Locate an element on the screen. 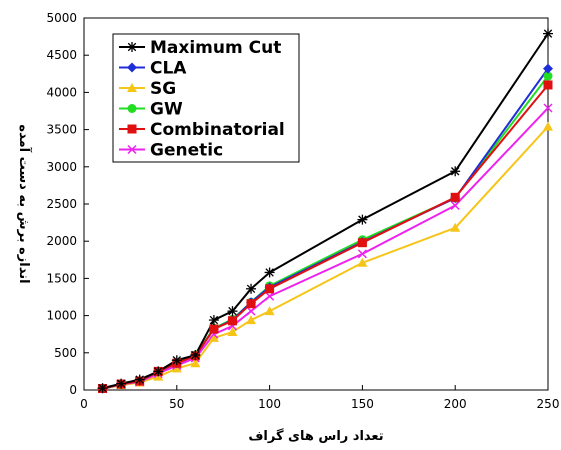 The width and height of the screenshot is (561, 450). legend-label-maximum-cut: Maximum Cut is located at coordinates (215, 48).